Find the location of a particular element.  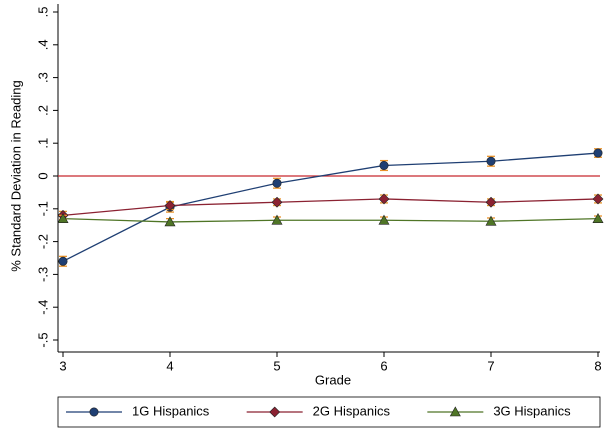

legend-box is located at coordinates (329, 412).